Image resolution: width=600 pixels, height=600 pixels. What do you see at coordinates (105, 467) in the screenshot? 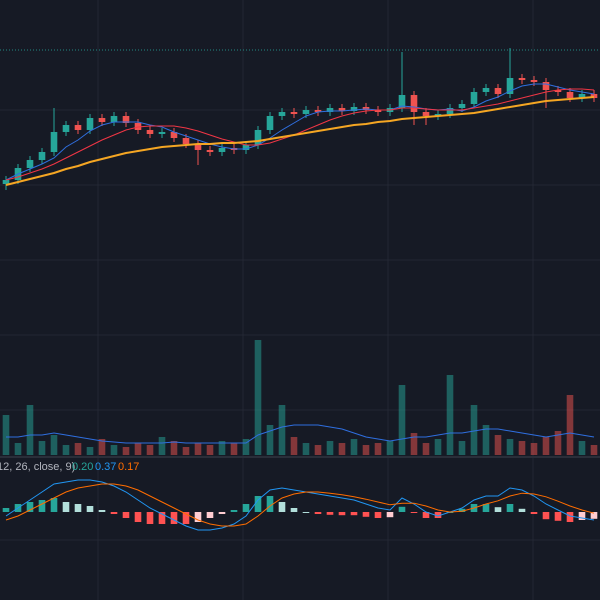
I see `macd-legend-value: 0.37` at bounding box center [105, 467].